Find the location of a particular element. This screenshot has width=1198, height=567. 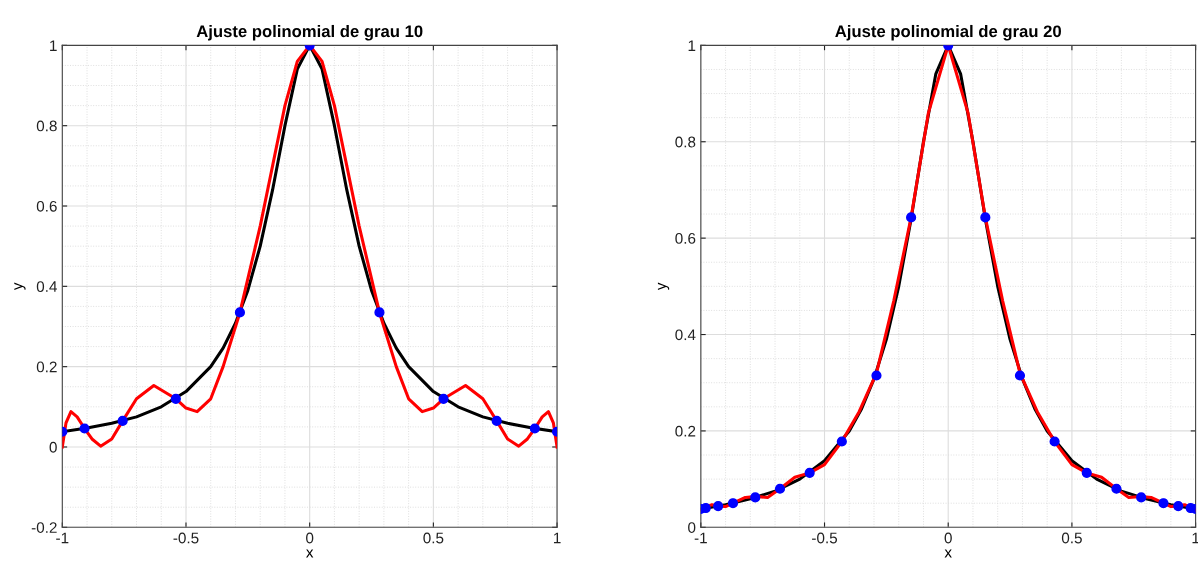

chart-title: Ajuste polinomial de grau 10 is located at coordinates (309, 32).